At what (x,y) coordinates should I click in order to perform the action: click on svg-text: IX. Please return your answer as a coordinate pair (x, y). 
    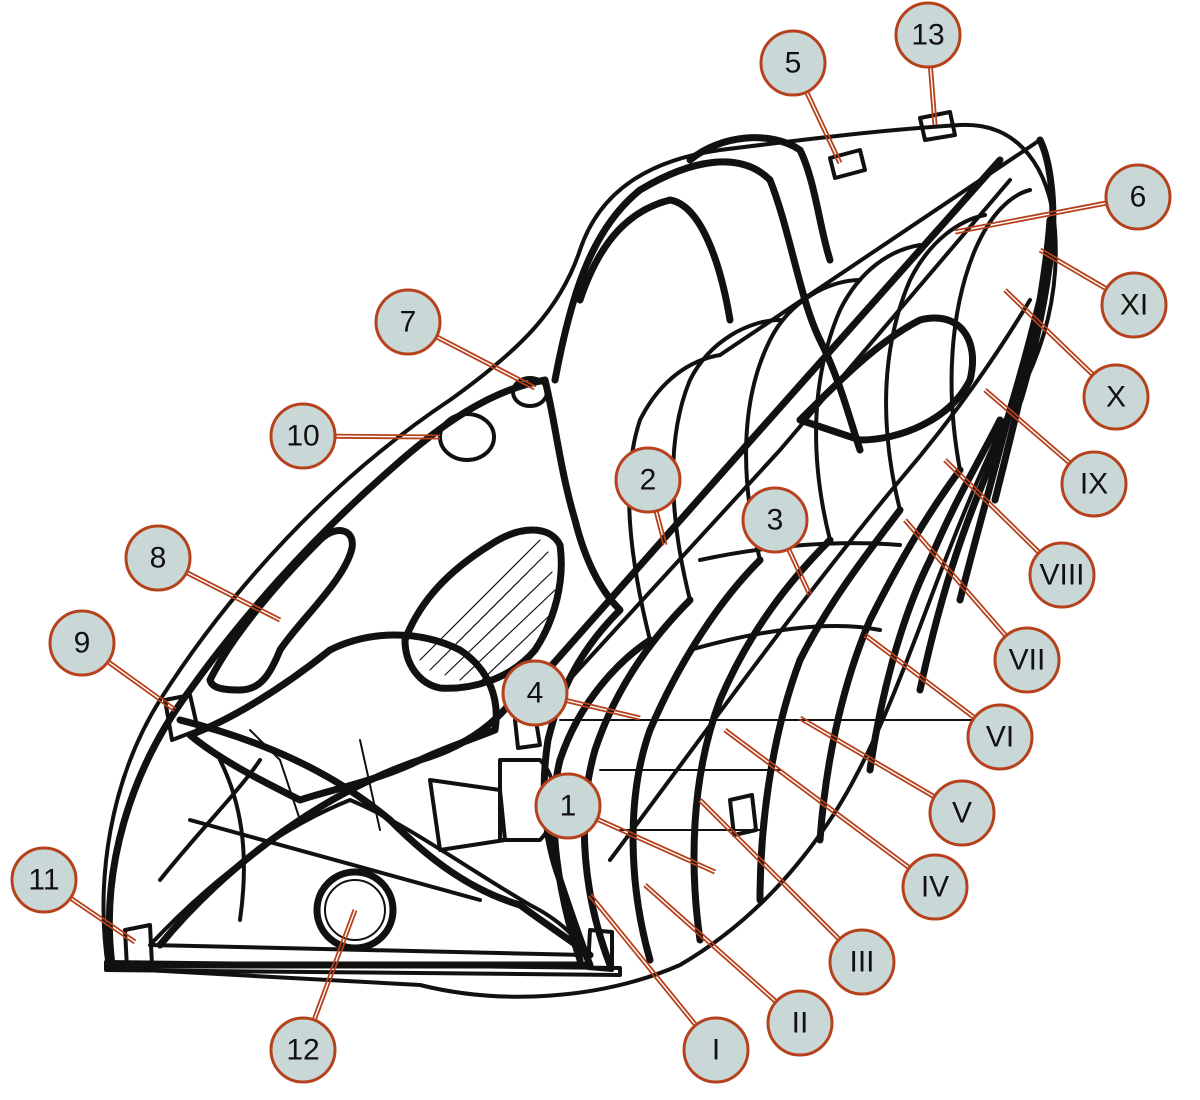
    Looking at the image, I should click on (1094, 484).